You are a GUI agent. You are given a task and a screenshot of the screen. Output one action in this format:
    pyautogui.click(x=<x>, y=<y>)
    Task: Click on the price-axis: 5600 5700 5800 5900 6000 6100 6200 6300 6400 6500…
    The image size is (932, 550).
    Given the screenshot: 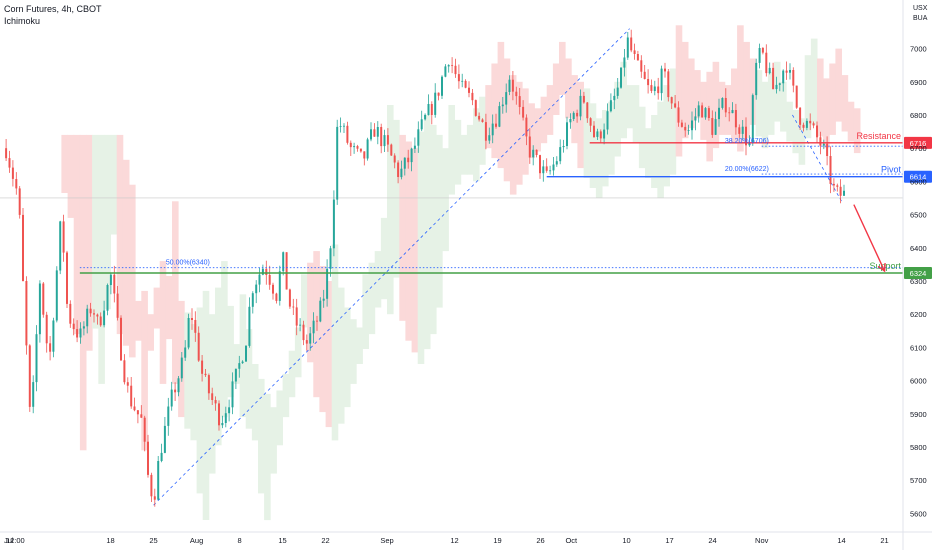 What is the action you would take?
    pyautogui.click(x=914, y=275)
    